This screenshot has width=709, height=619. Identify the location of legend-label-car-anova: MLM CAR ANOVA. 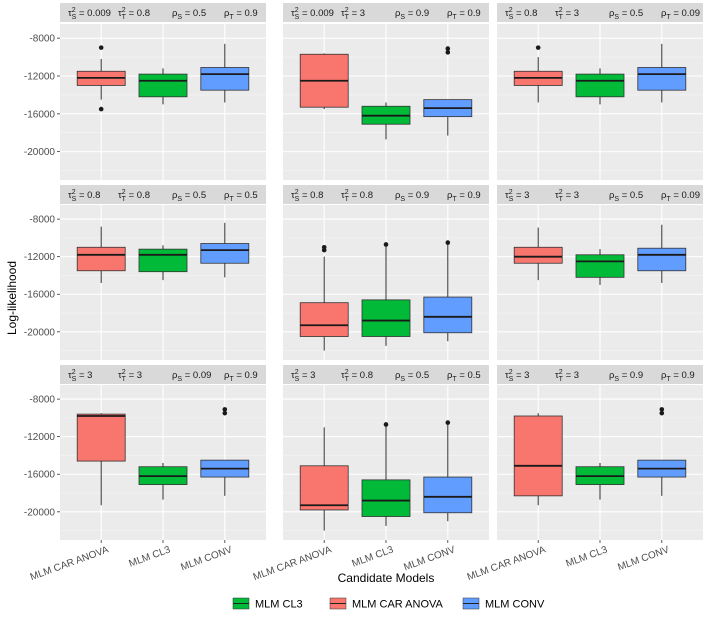
(398, 605).